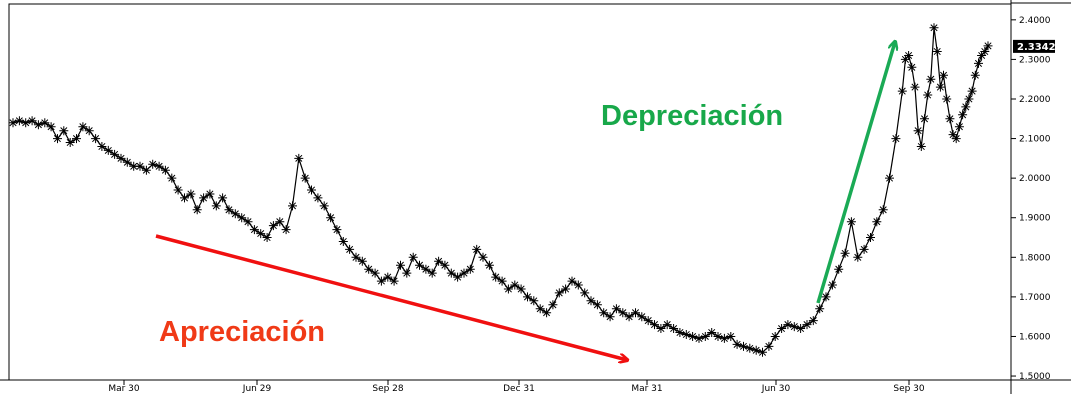  Describe the element at coordinates (1035, 337) in the screenshot. I see `y-tick-label: 1.6000` at that location.